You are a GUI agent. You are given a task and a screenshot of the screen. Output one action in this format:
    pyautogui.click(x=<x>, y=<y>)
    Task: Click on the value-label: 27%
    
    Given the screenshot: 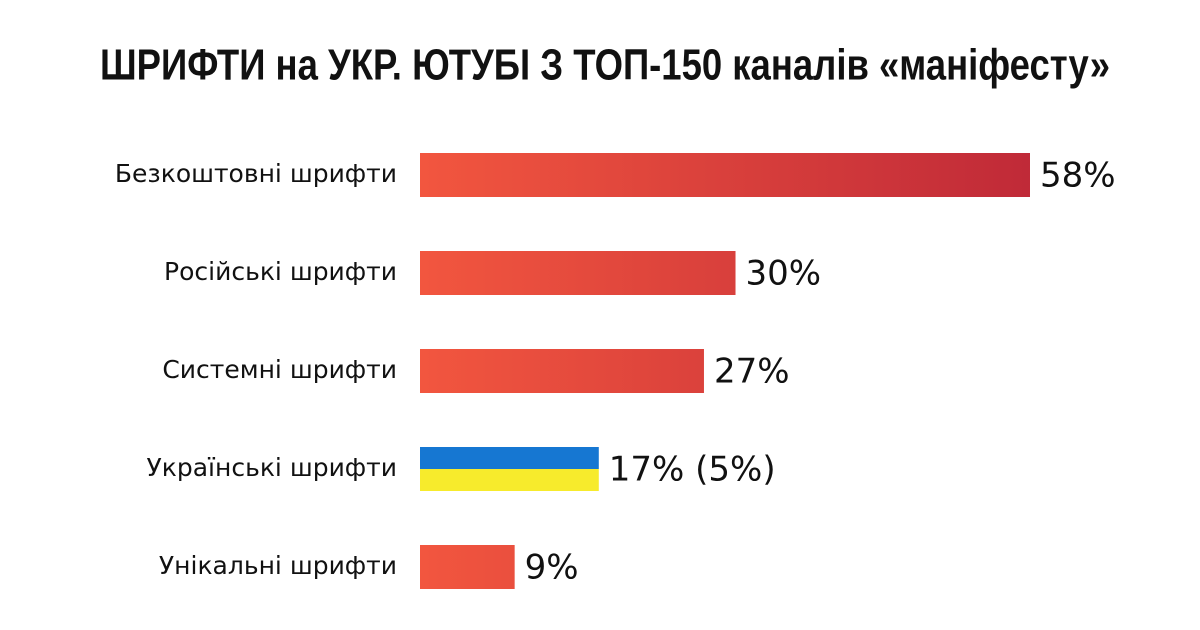 What is the action you would take?
    pyautogui.click(x=752, y=372)
    